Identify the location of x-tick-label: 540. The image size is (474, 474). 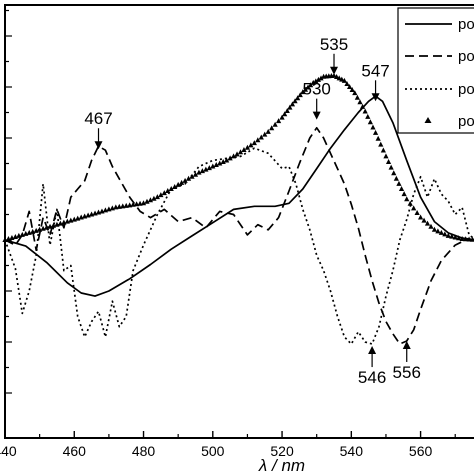
(352, 451).